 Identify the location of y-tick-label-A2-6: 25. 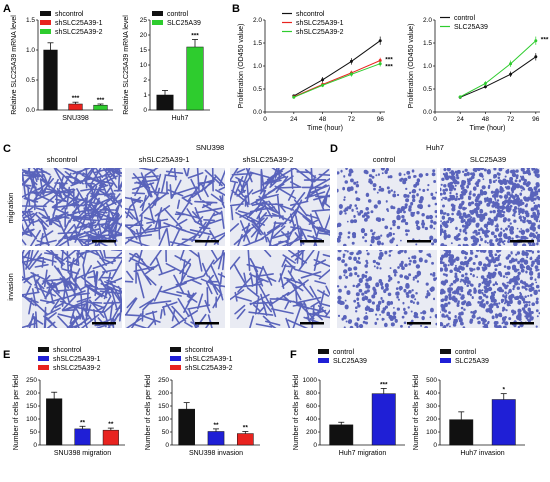
(144, 20).